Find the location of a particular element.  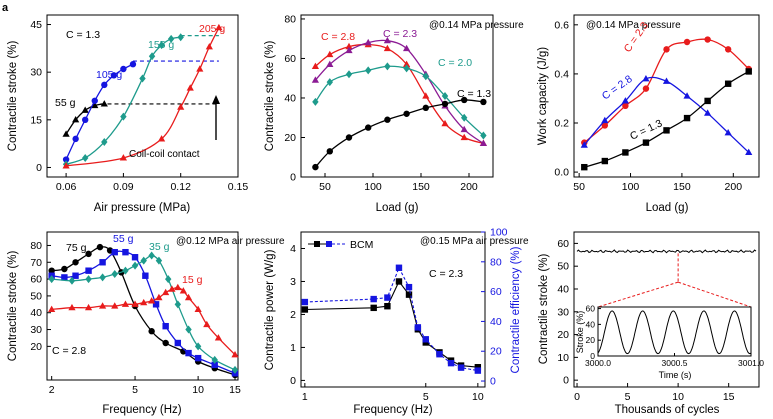

y-tick-label: 3 is located at coordinates (293, 282).